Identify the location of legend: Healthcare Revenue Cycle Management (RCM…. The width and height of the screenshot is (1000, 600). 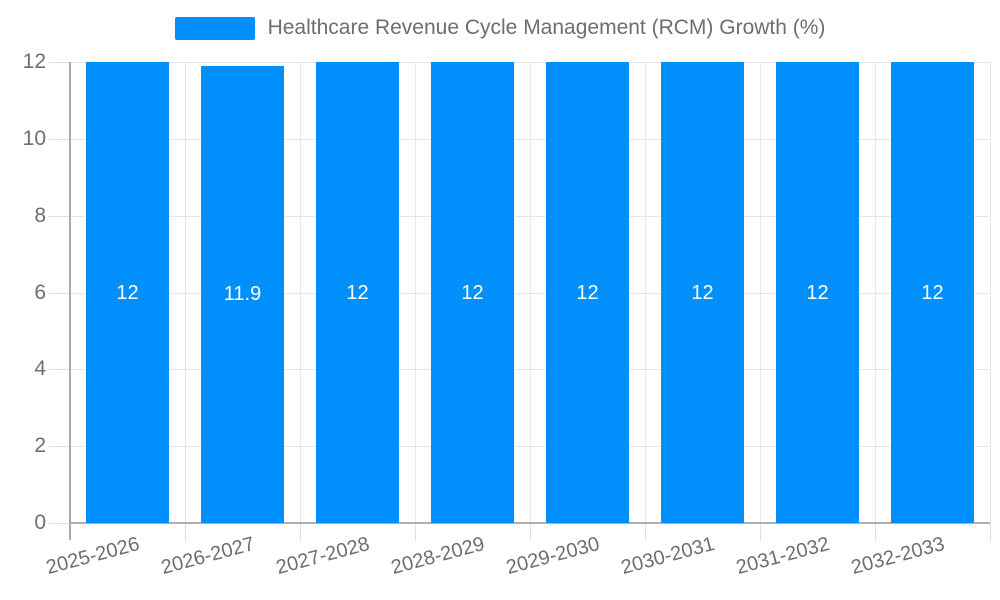
(500, 28).